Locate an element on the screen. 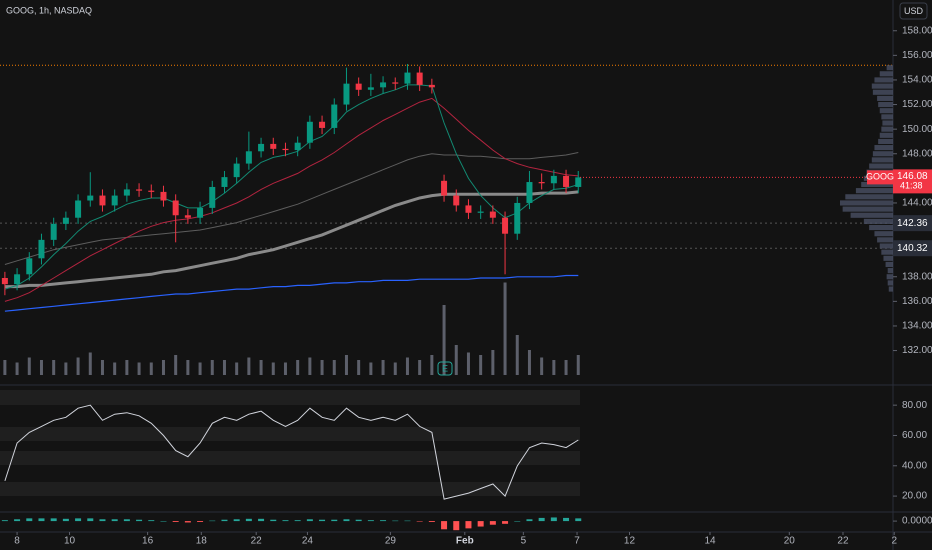  rsi-tick-label: 40.00 is located at coordinates (914, 465).